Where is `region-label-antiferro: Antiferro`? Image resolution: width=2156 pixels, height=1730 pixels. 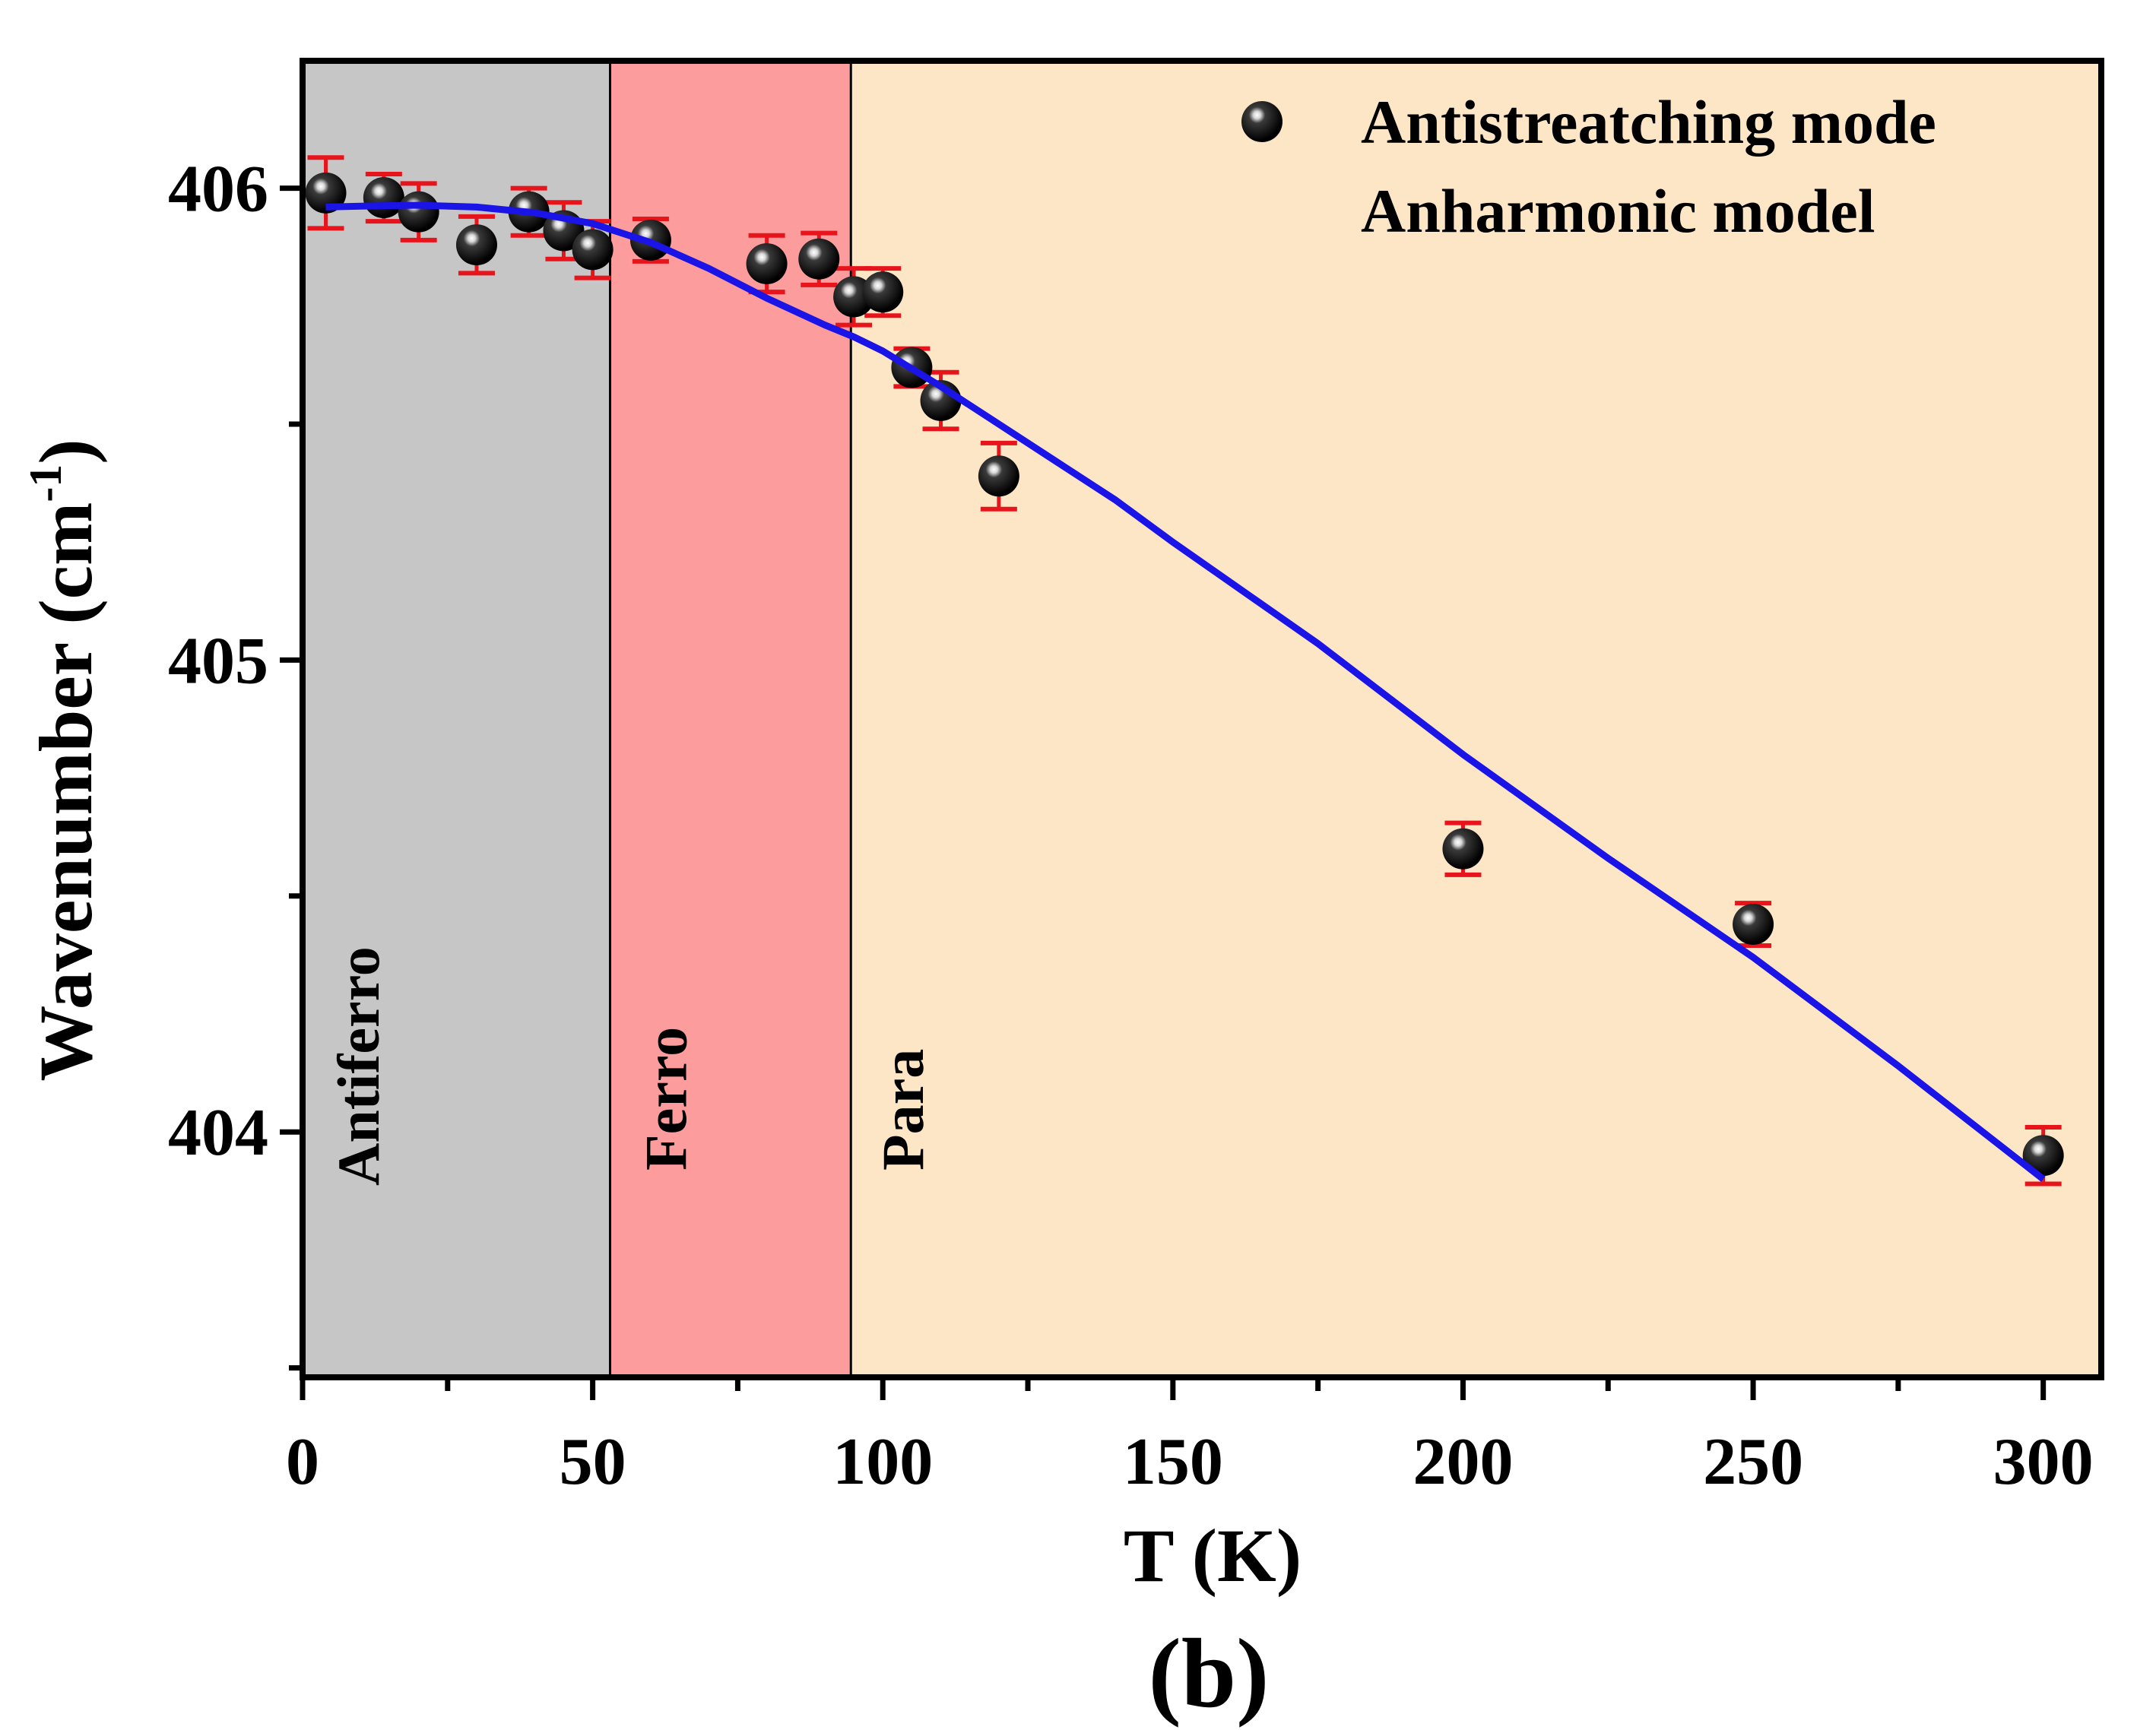 region-label-antiferro: Antiferro is located at coordinates (358, 1066).